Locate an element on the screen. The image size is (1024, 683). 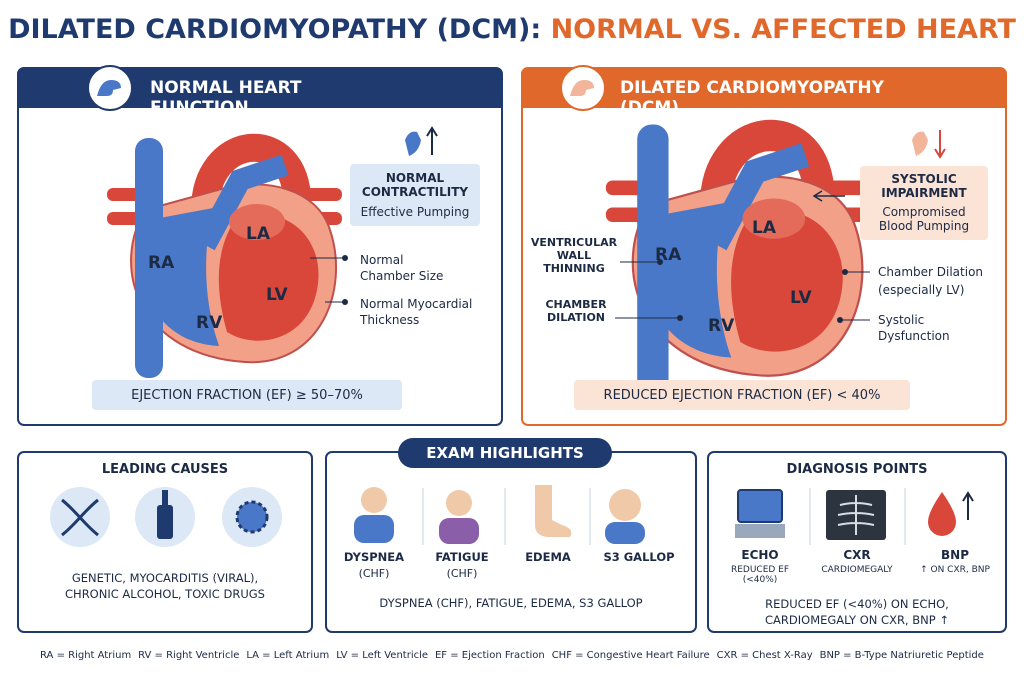
section-title: EXAM HIGHLIGHTS is located at coordinates (505, 453).